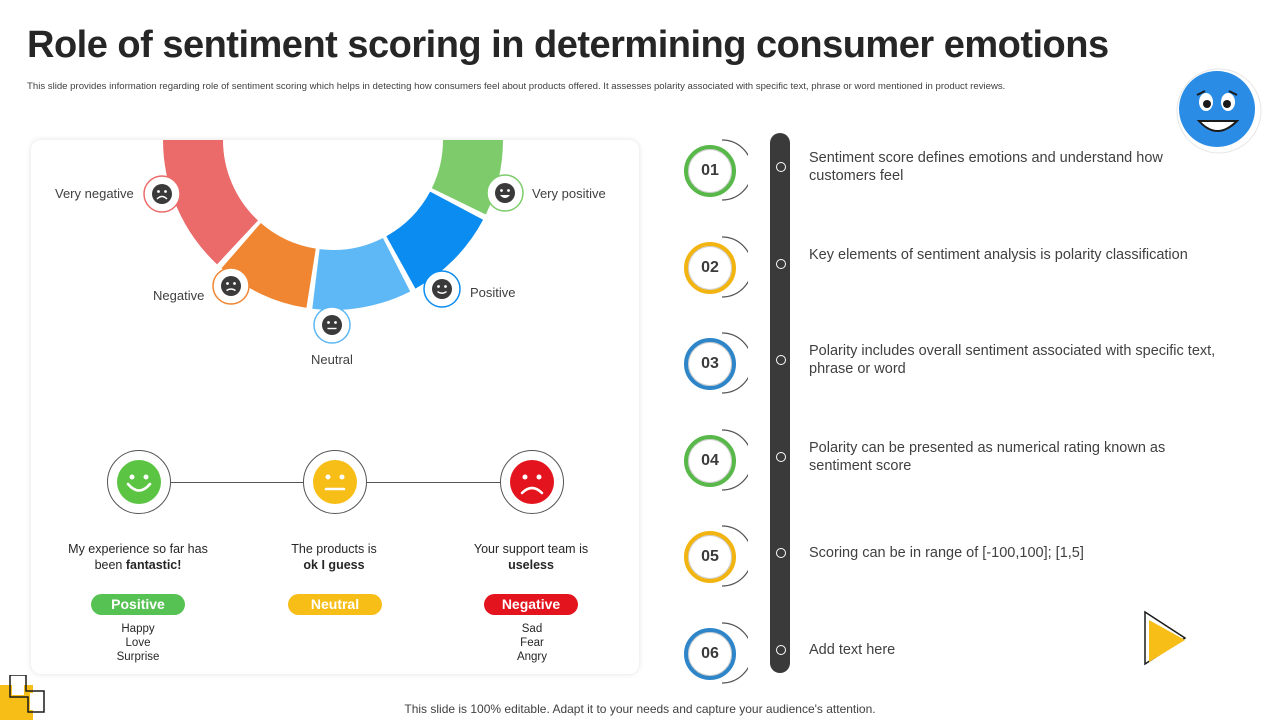 The height and width of the screenshot is (720, 1280). Describe the element at coordinates (1165, 638) in the screenshot. I see `play-arrow-icon` at that location.